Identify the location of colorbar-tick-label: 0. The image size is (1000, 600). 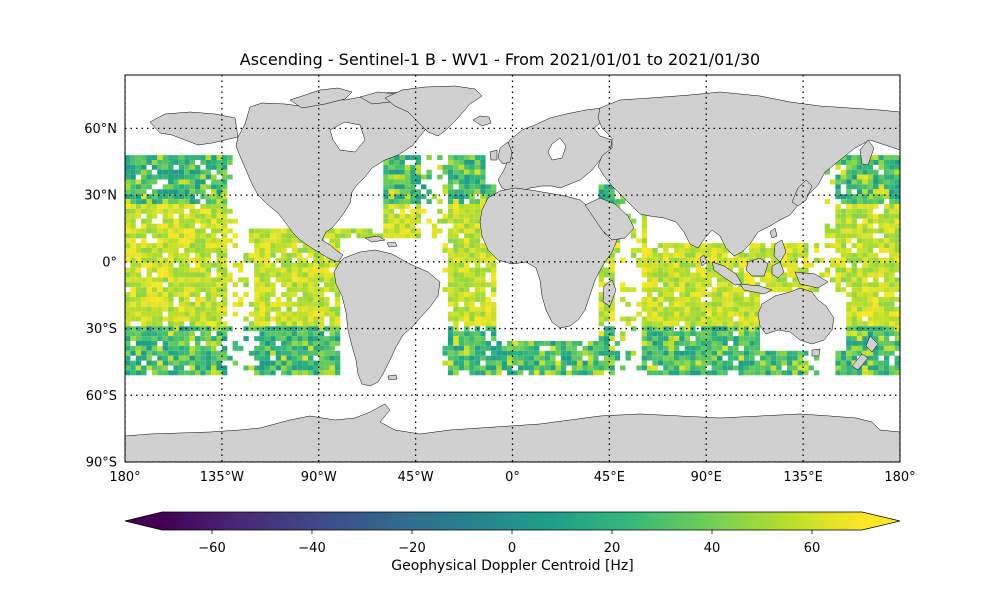
(512, 548).